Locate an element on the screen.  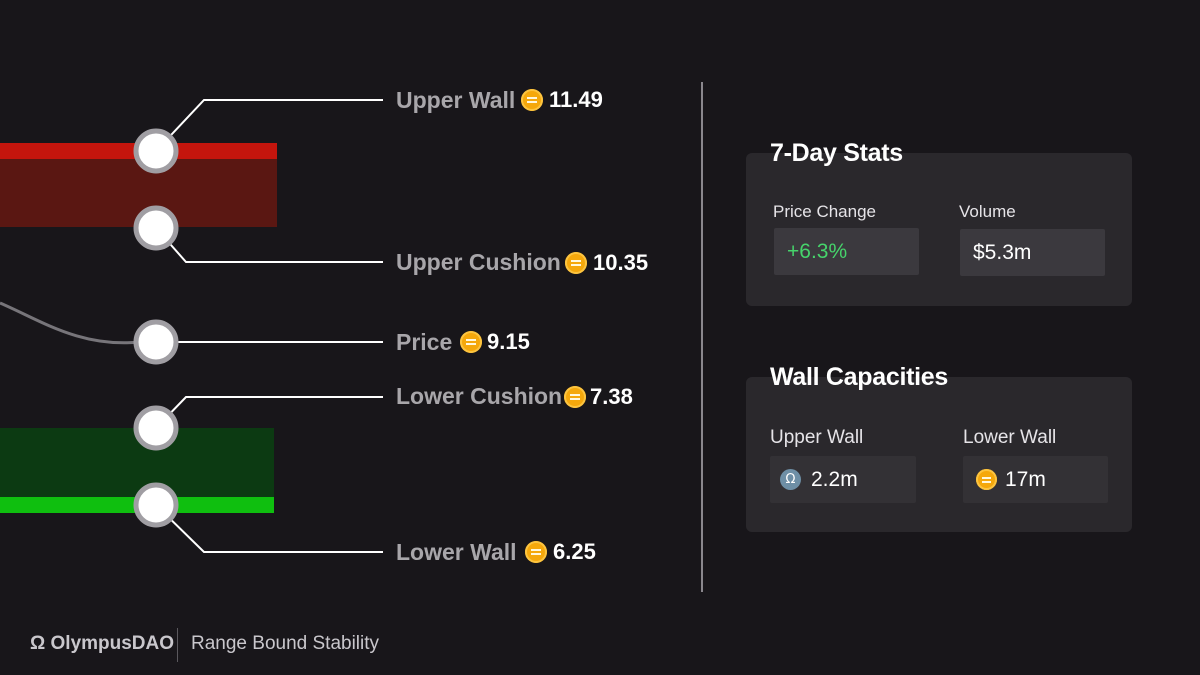
upper-wall-node is located at coordinates (156, 151).